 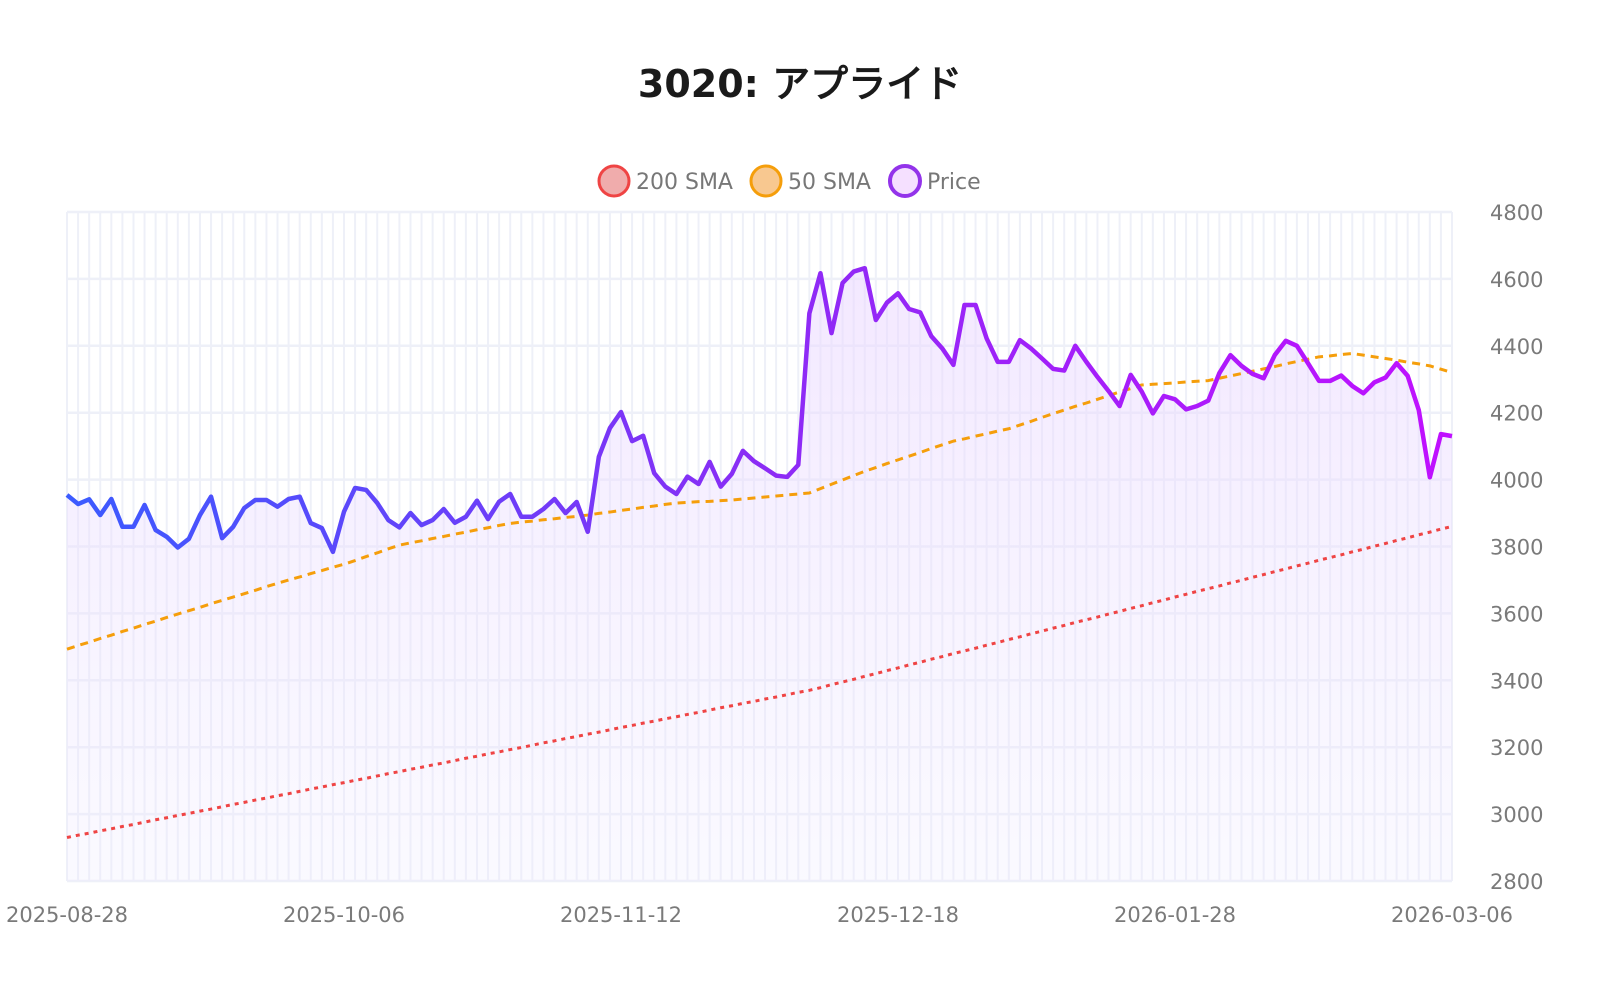 What do you see at coordinates (1516, 347) in the screenshot?
I see `y-tick-label: 4400` at bounding box center [1516, 347].